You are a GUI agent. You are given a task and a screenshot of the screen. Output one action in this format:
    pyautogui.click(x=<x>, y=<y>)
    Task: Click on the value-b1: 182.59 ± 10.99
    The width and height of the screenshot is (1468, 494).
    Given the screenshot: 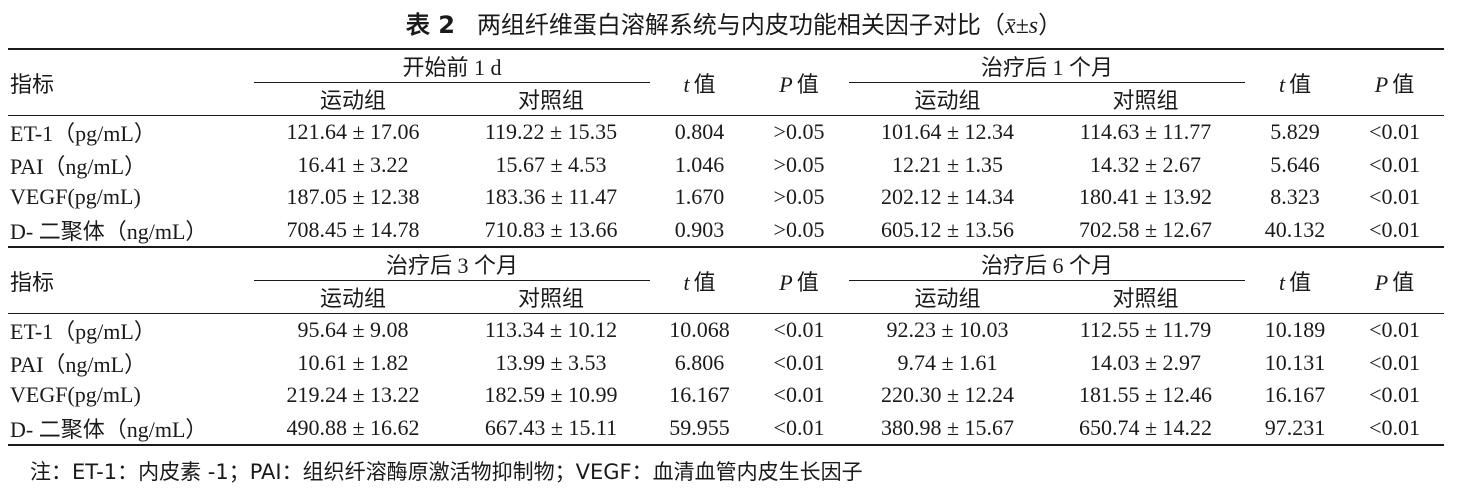 What is the action you would take?
    pyautogui.click(x=551, y=395)
    